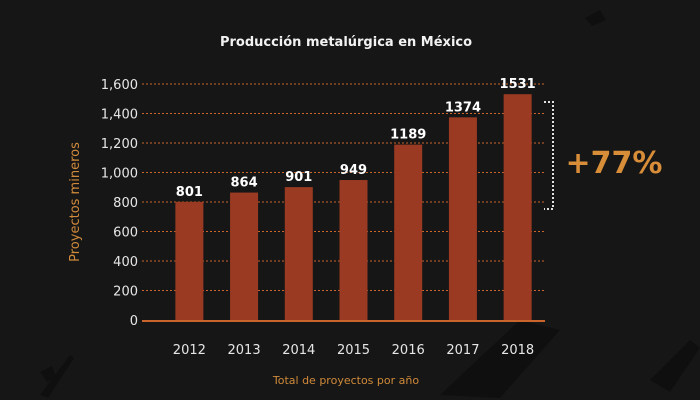  I want to click on bar-2017, so click(462, 219).